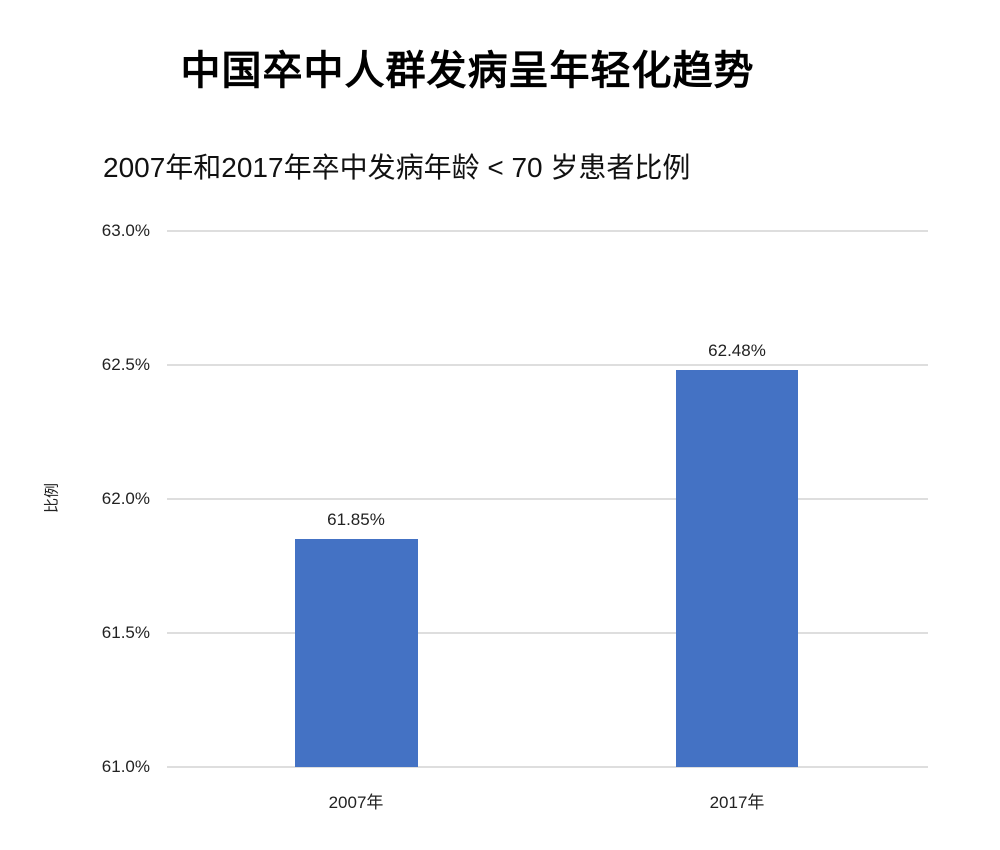 This screenshot has width=1000, height=850. I want to click on data-label-2007: 61.85%, so click(356, 519).